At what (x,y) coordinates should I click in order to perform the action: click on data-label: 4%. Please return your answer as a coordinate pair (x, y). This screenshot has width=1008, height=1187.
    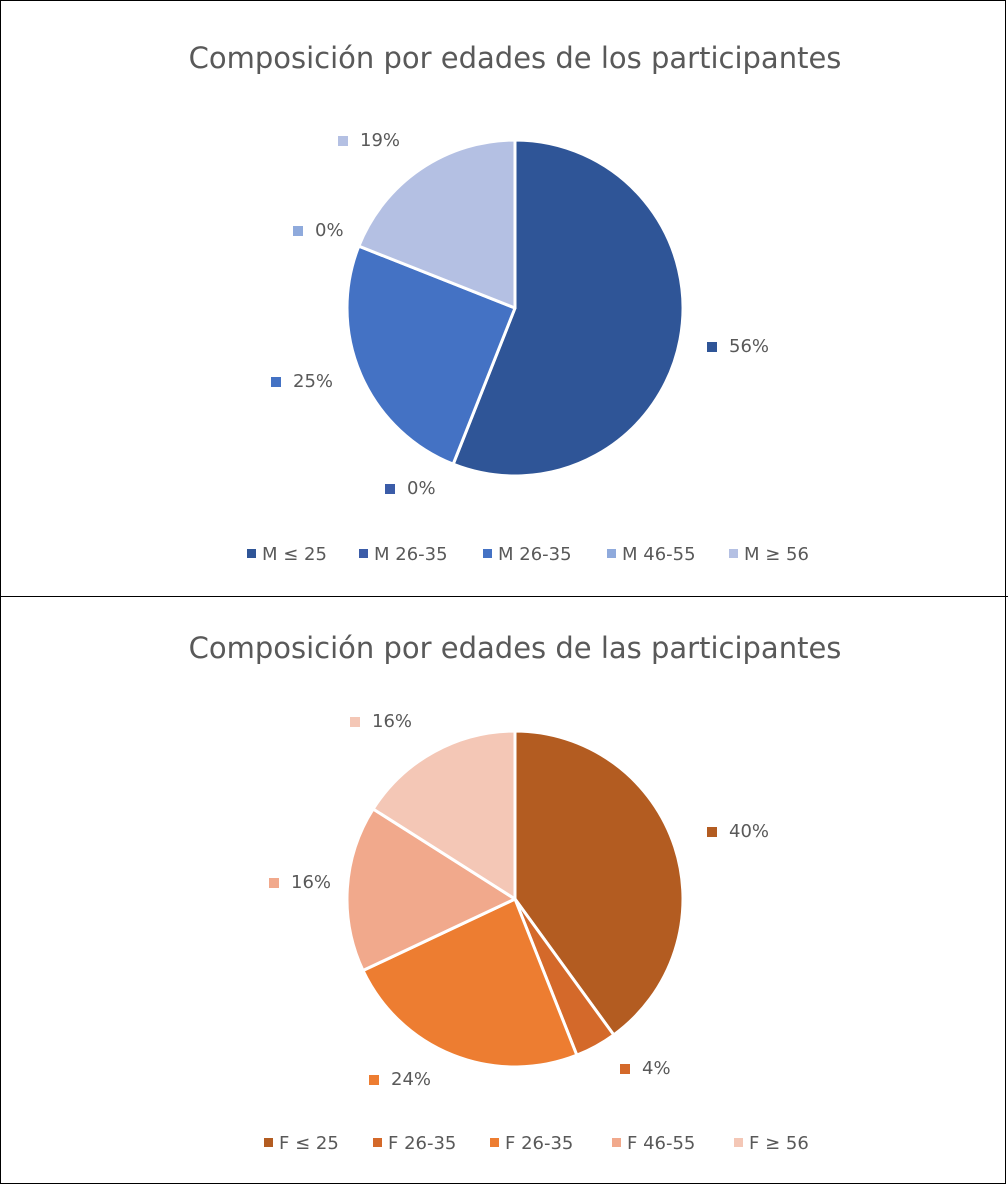
    Looking at the image, I should click on (656, 1068).